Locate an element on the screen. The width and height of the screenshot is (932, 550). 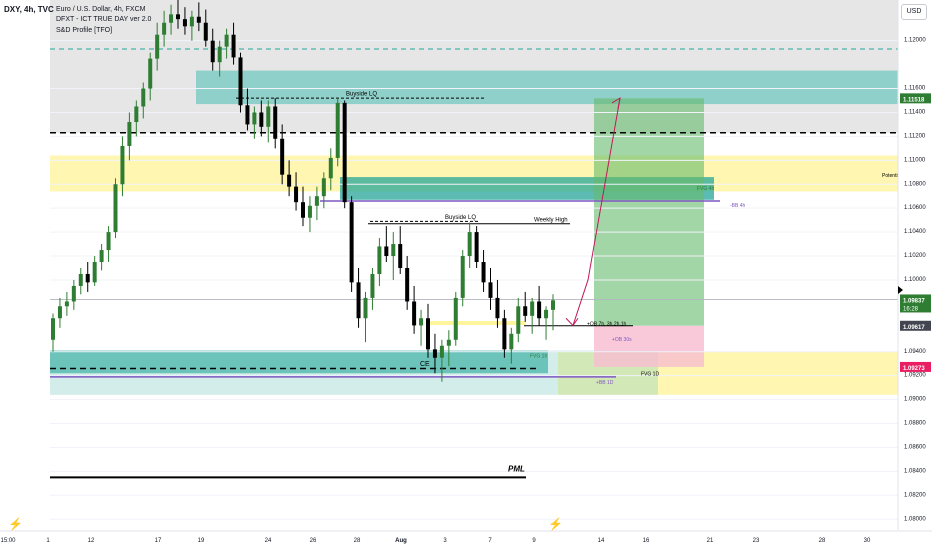
fvg-4h-label: FVG 4h is located at coordinates (705, 189).